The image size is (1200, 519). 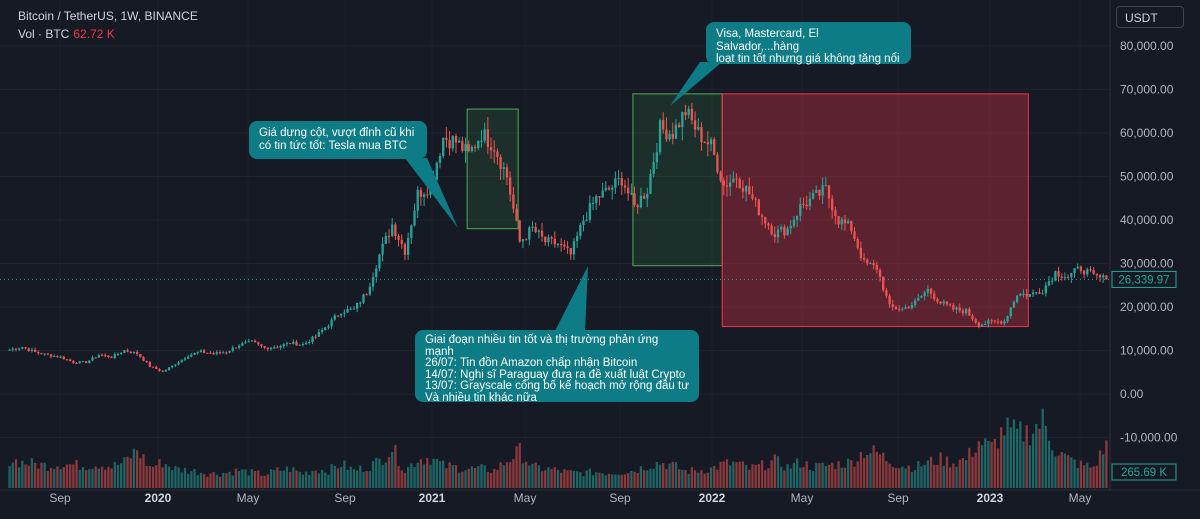 I want to click on x-axis-label: Sep, so click(x=620, y=498).